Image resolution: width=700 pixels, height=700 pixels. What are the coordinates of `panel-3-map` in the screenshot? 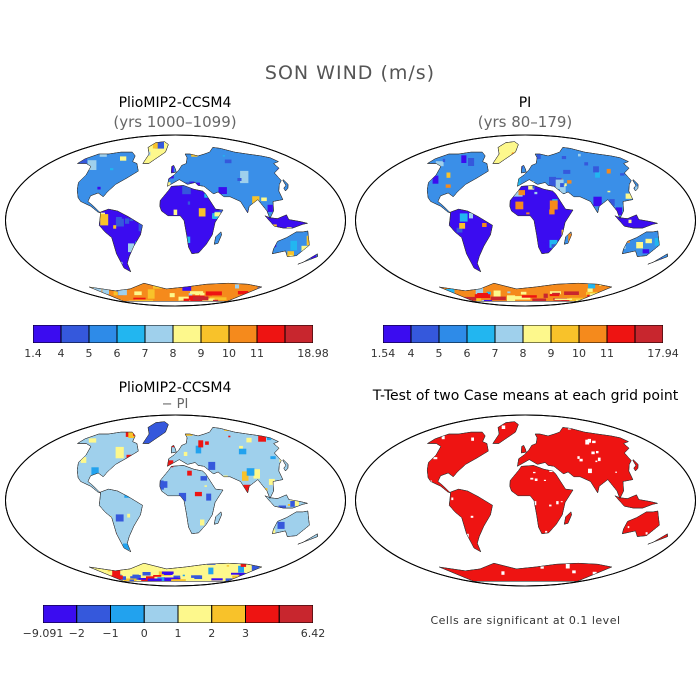 It's located at (175, 500).